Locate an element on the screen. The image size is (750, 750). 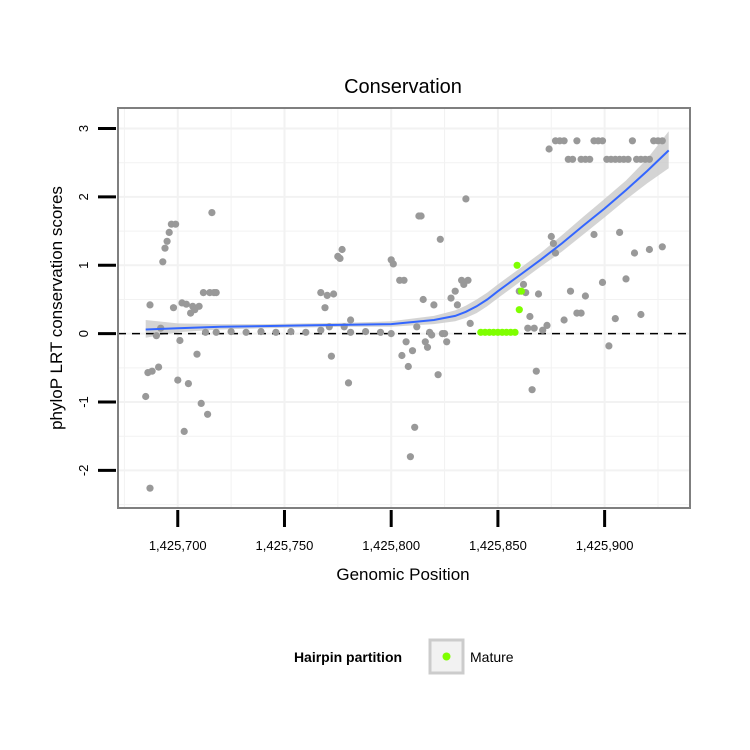
y-tick-label: -1 is located at coordinates (83, 402).